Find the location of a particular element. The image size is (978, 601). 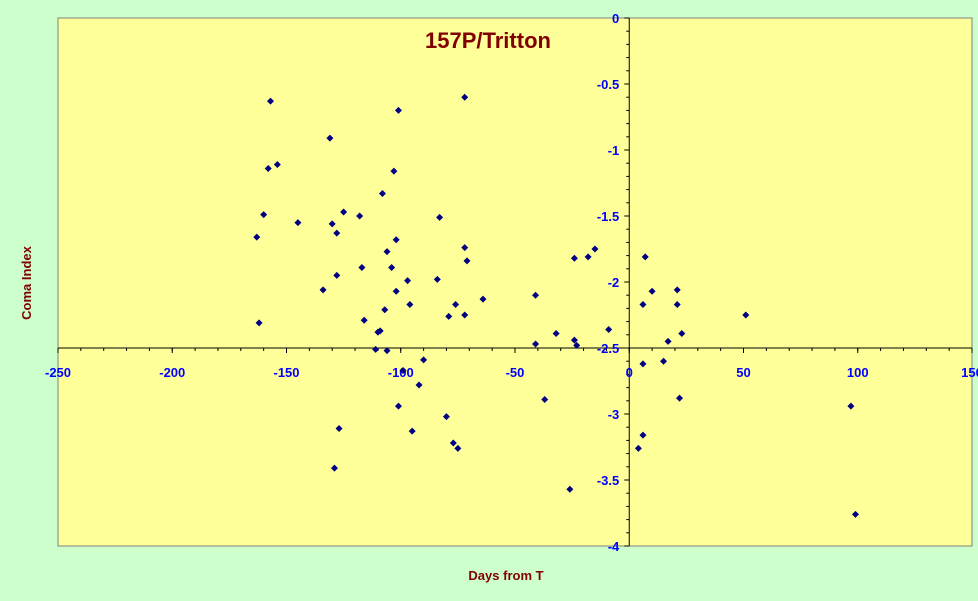

x-tick-label: -100 is located at coordinates (401, 372).